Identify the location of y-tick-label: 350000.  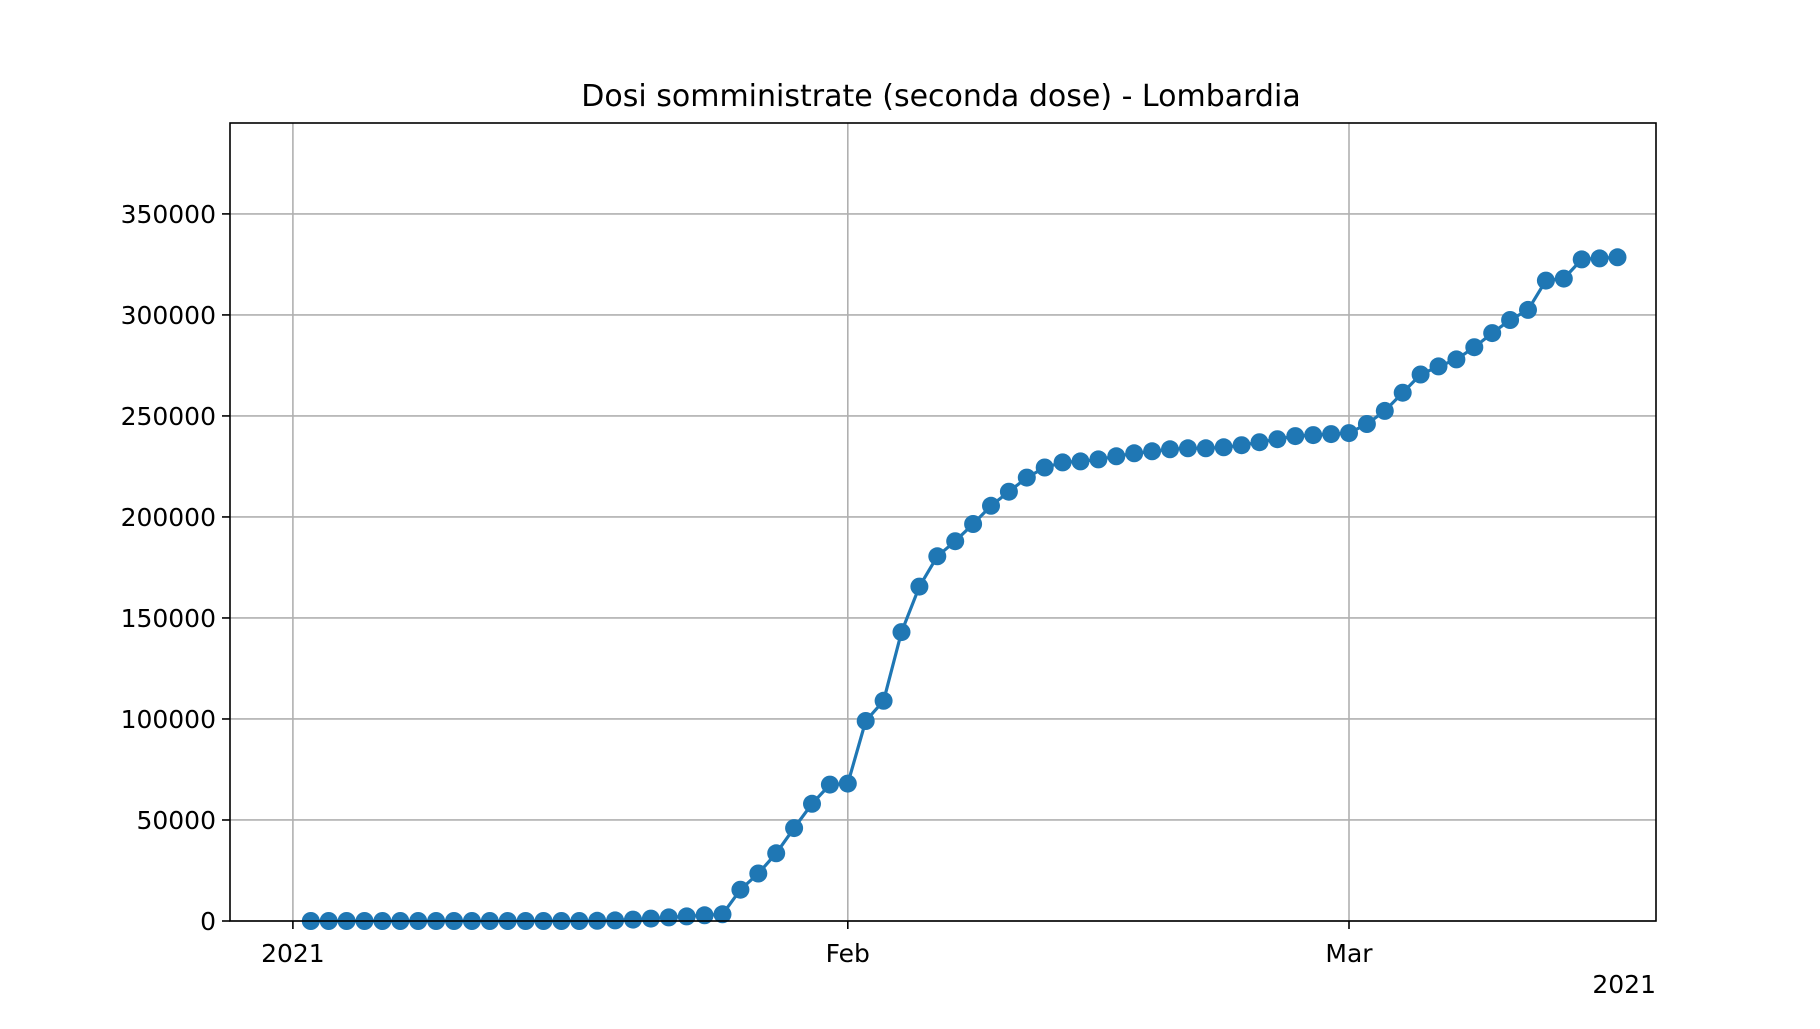
(168, 214).